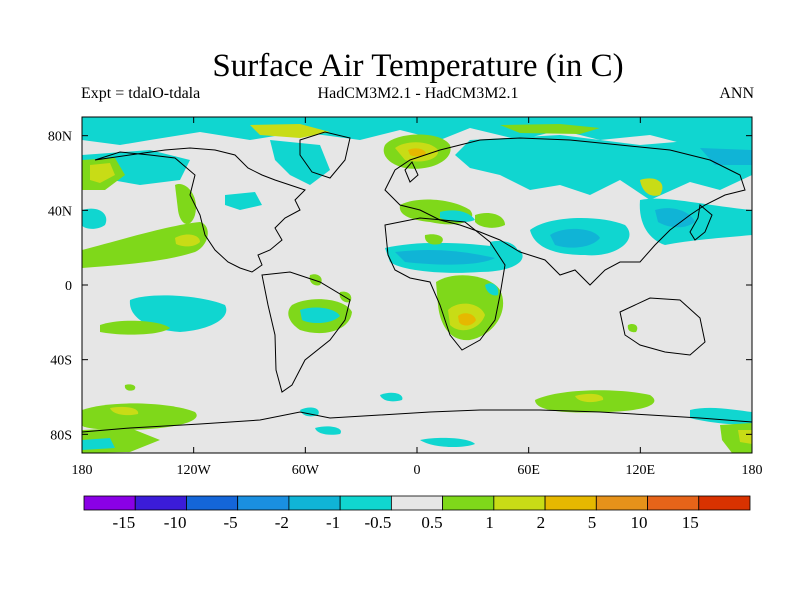  What do you see at coordinates (306, 470) in the screenshot?
I see `x-tick-label: 60W` at bounding box center [306, 470].